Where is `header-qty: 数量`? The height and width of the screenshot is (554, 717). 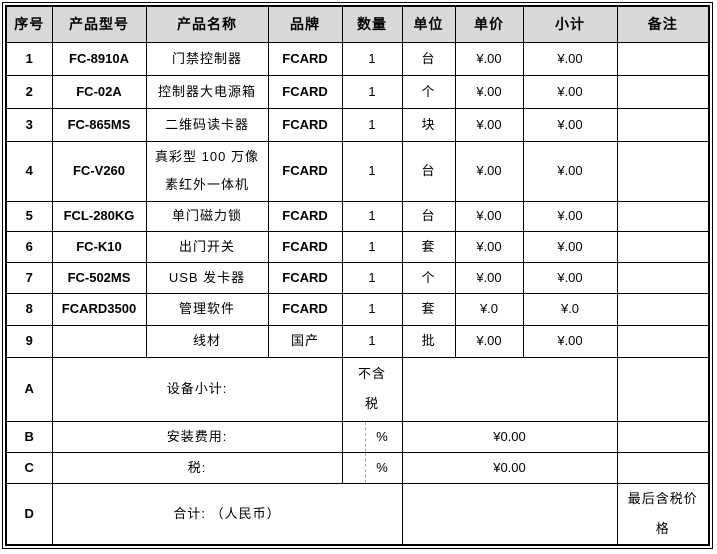
header-qty: 数量 is located at coordinates (372, 24).